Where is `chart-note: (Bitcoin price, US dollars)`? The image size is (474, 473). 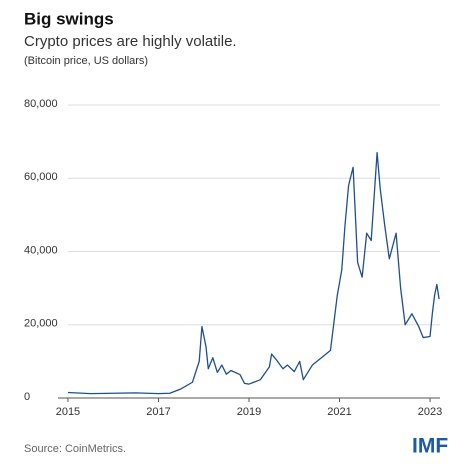 chart-note: (Bitcoin price, US dollars) is located at coordinates (86, 61).